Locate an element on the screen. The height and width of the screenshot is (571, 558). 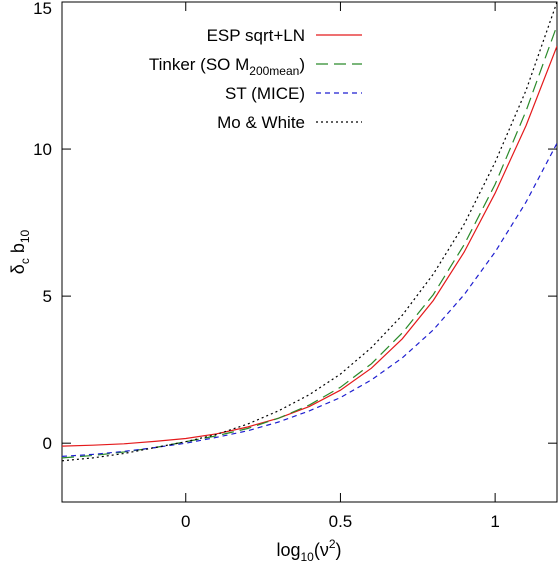
x-tick-label: 1 is located at coordinates (494, 521).